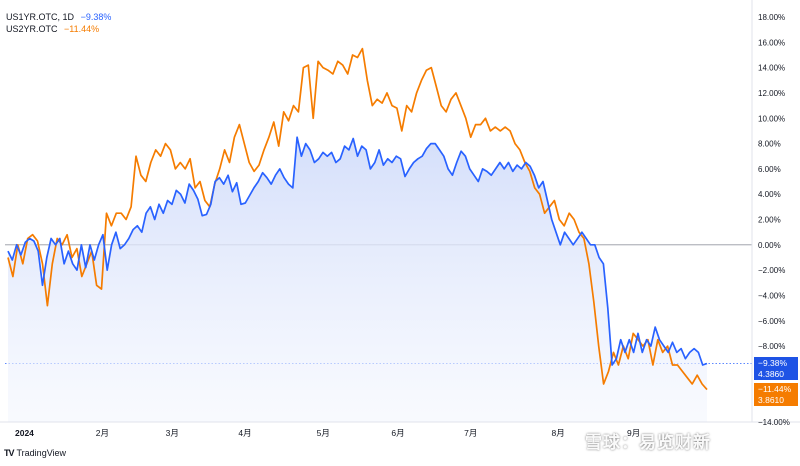 This screenshot has width=800, height=466. What do you see at coordinates (771, 346) in the screenshot?
I see `y-tick-label: −8.00%` at bounding box center [771, 346].